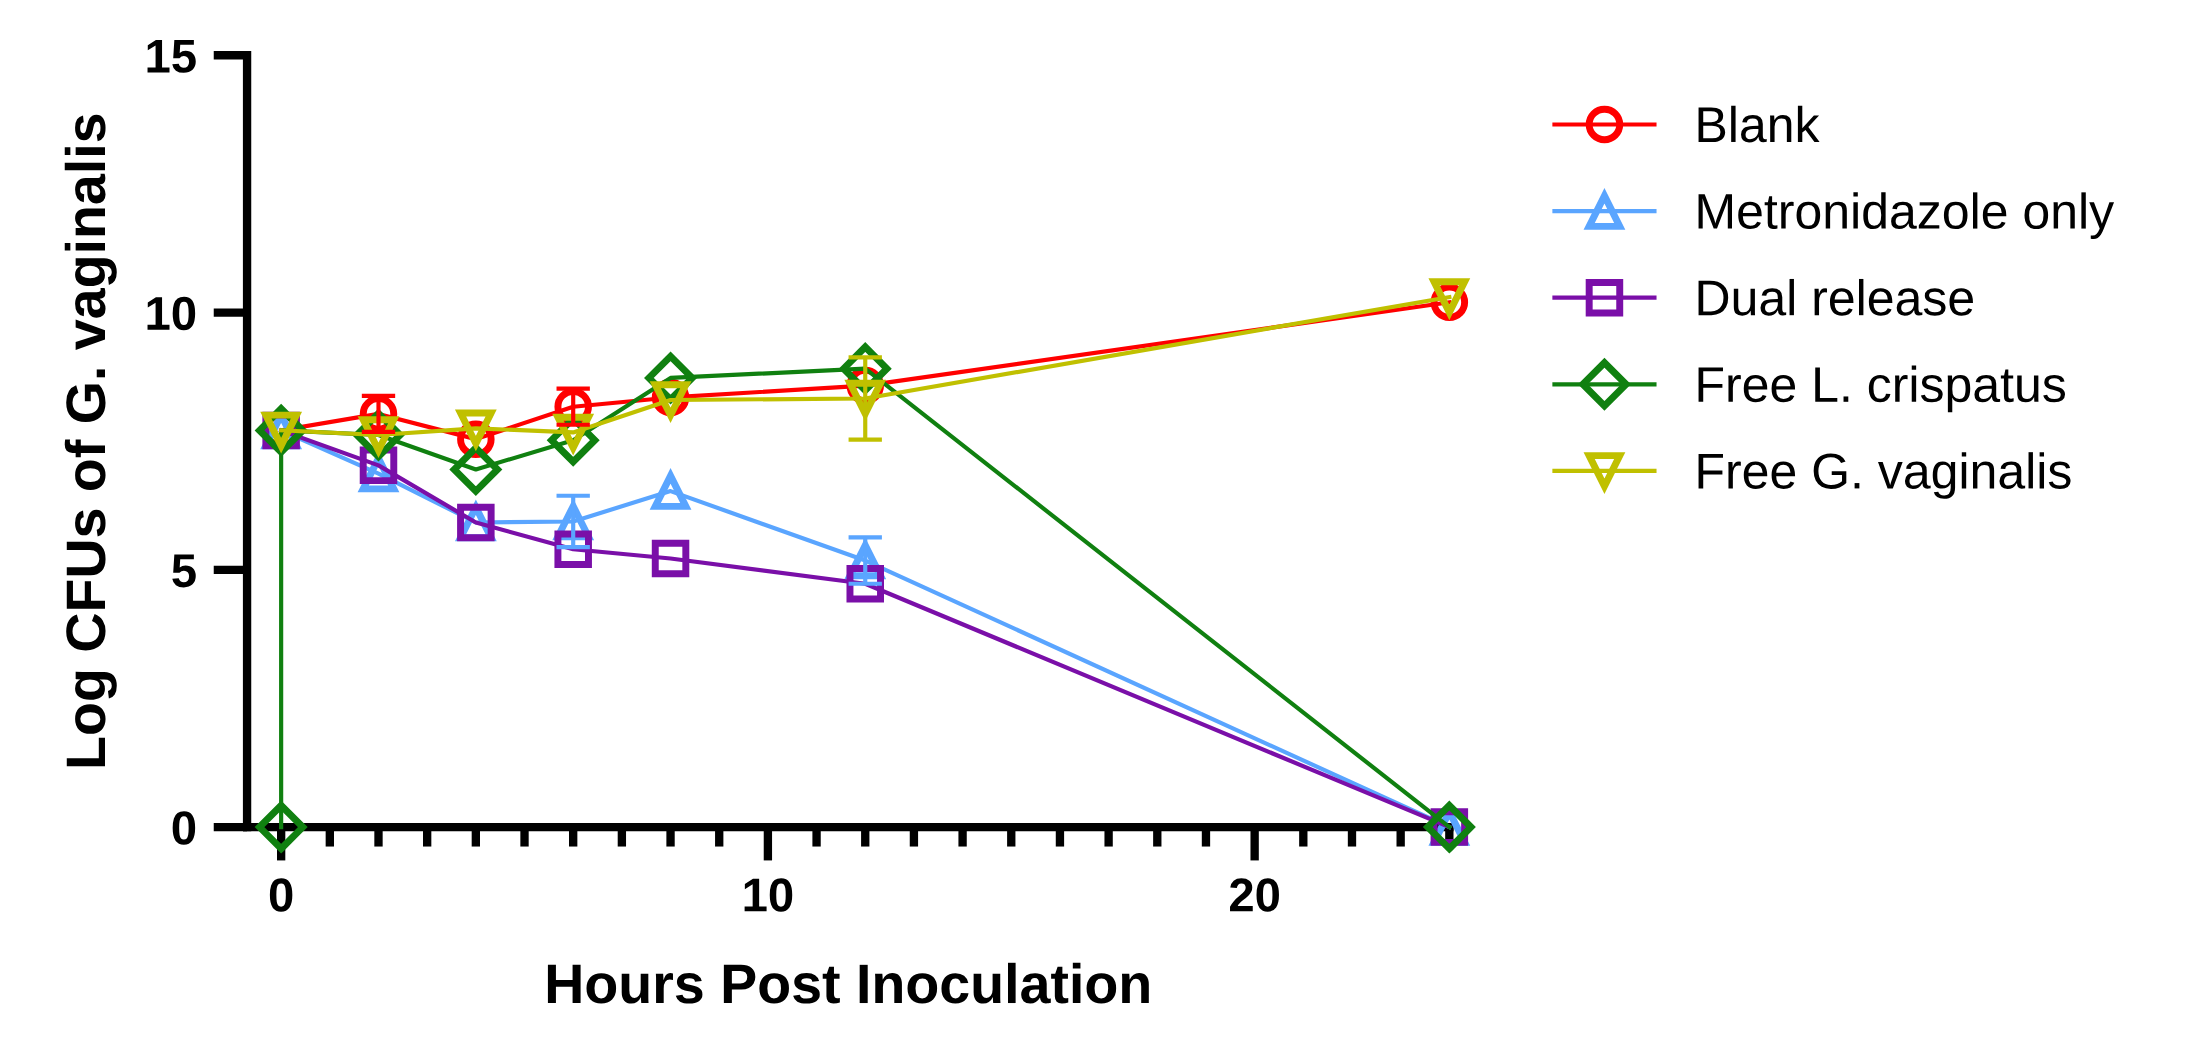 The image size is (2206, 1043). I want to click on legend-label: Metronidazole only, so click(1906, 215).